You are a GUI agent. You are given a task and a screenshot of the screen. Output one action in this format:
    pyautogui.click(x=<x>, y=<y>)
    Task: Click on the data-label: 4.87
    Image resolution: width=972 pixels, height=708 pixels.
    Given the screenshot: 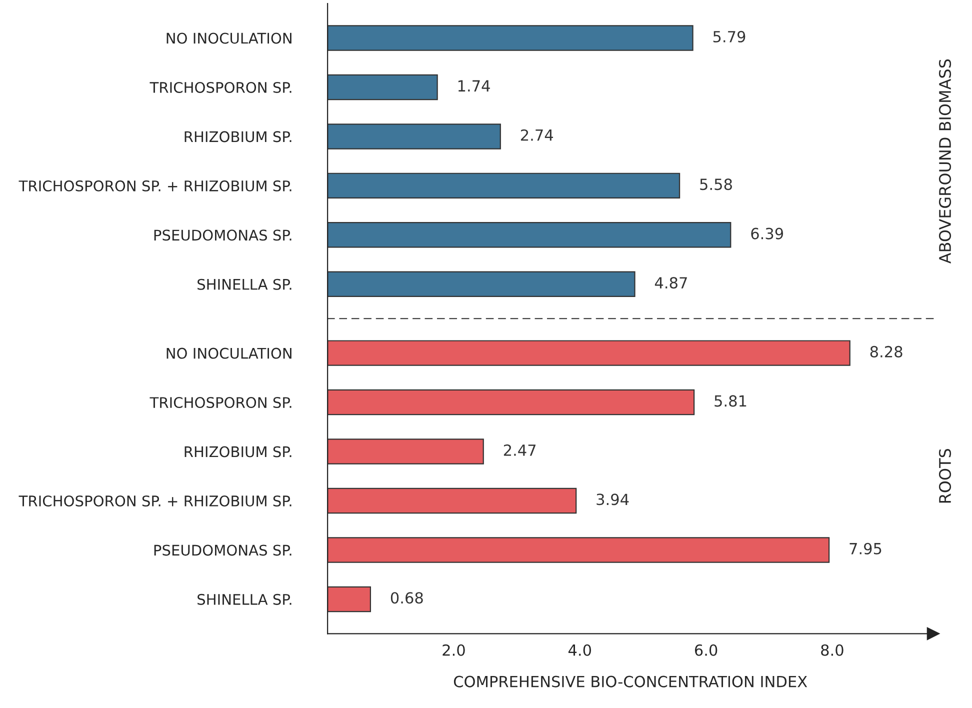 What is the action you would take?
    pyautogui.click(x=670, y=283)
    